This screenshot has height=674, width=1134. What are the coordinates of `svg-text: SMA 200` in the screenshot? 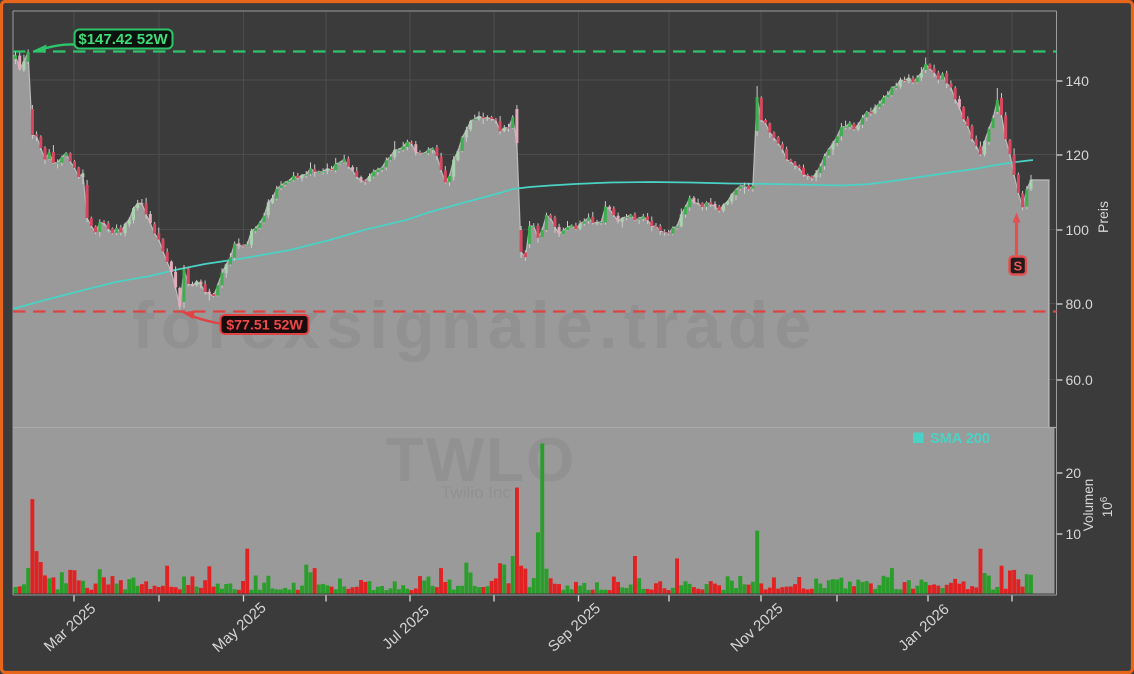 It's located at (960, 439).